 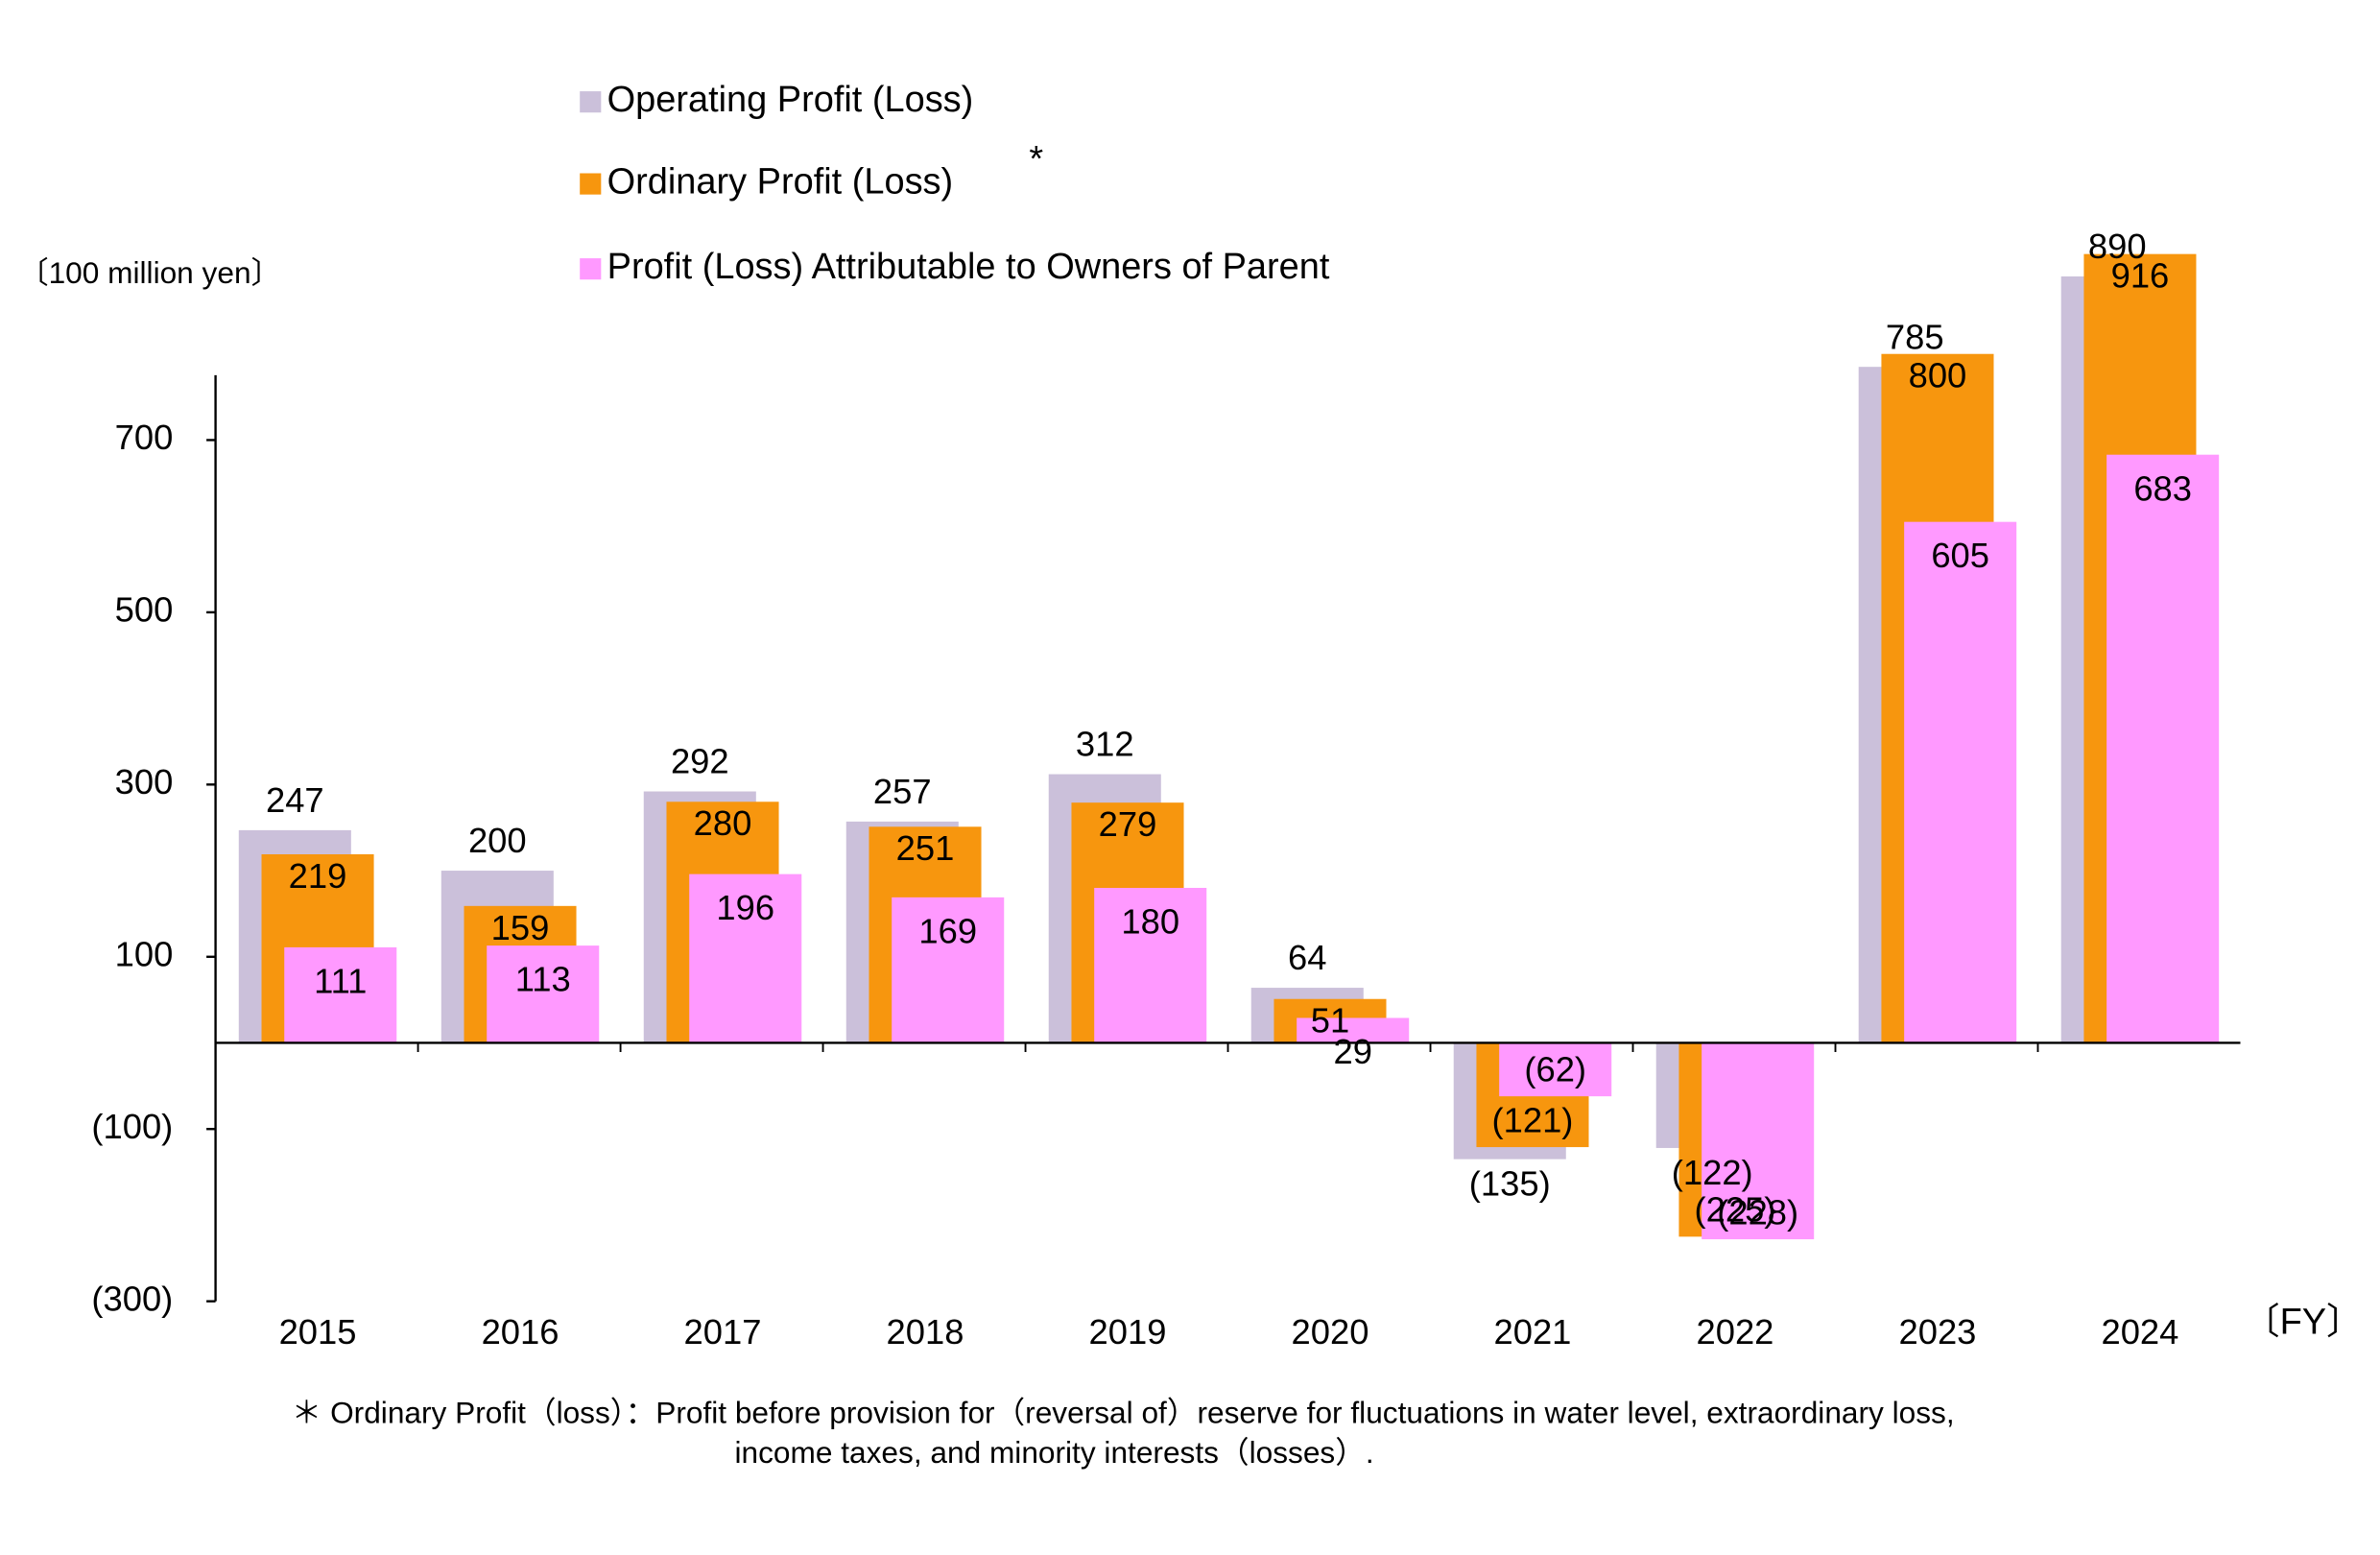 What do you see at coordinates (1128, 1332) in the screenshot?
I see `x-tick-label: 2019` at bounding box center [1128, 1332].